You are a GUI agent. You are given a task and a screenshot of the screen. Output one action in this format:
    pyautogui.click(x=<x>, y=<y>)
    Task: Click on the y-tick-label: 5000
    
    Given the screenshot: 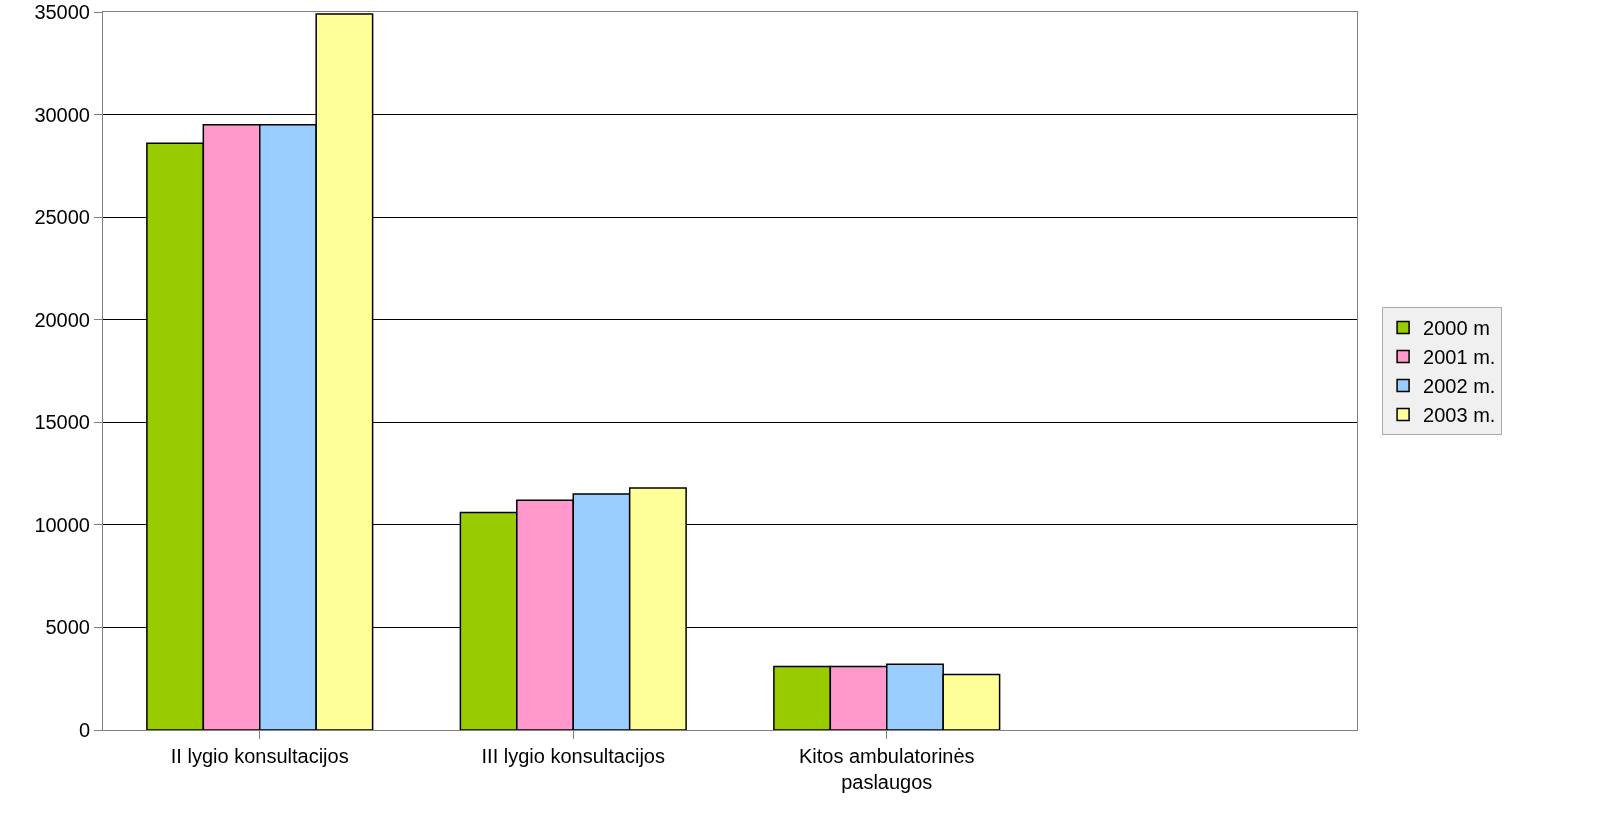 What is the action you would take?
    pyautogui.click(x=67, y=627)
    